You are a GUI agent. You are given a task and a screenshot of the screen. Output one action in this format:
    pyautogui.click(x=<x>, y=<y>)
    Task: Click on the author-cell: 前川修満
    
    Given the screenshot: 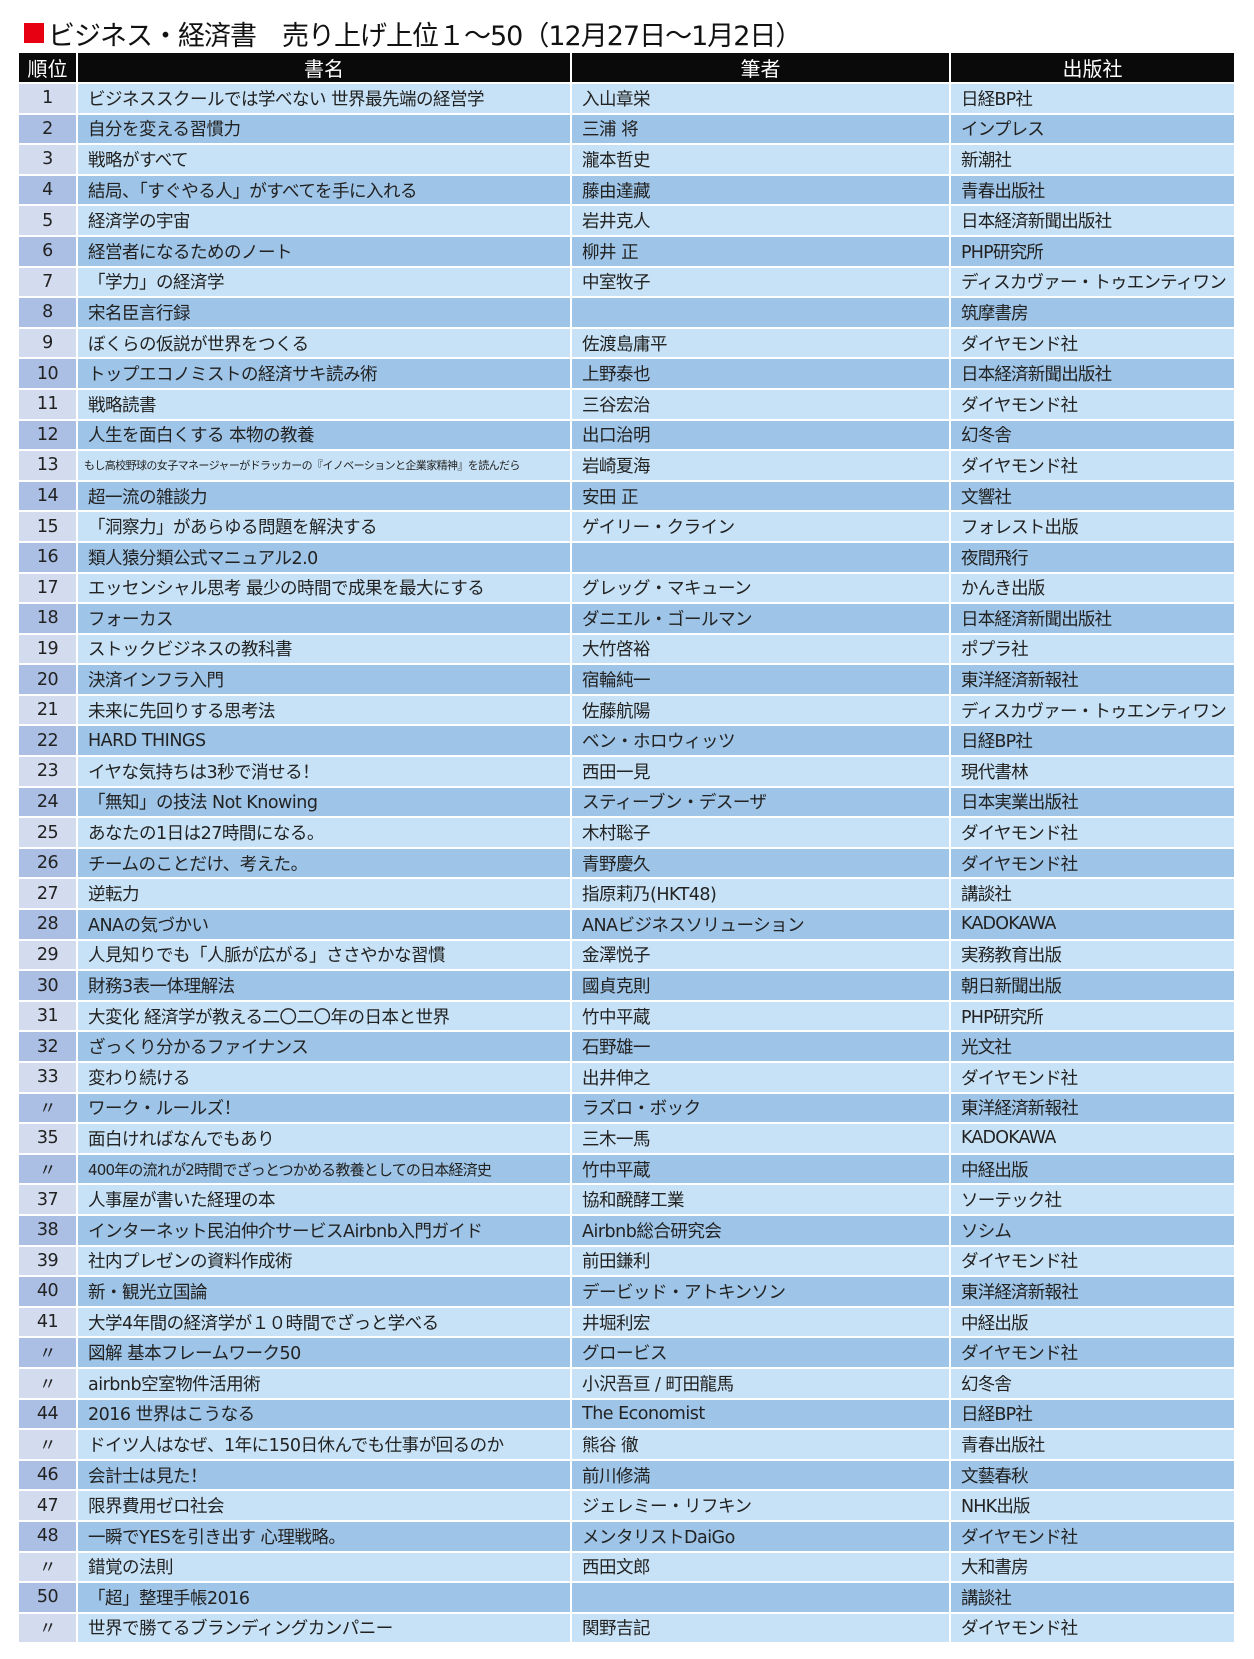 What is the action you would take?
    pyautogui.click(x=760, y=1474)
    